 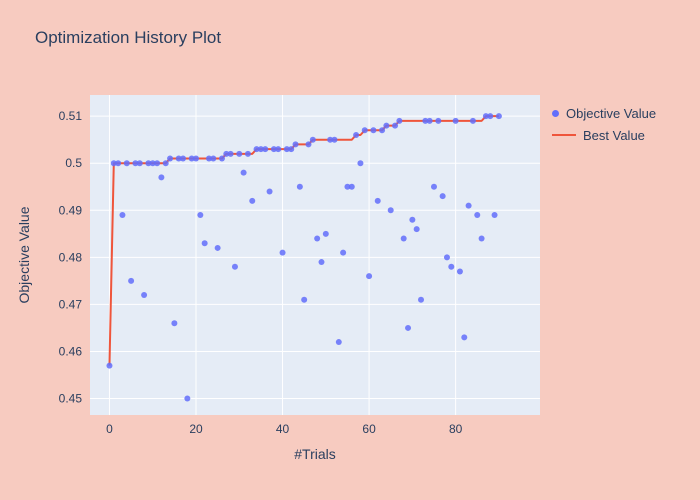 I want to click on legend-item-objective: Objective Value, so click(x=604, y=113).